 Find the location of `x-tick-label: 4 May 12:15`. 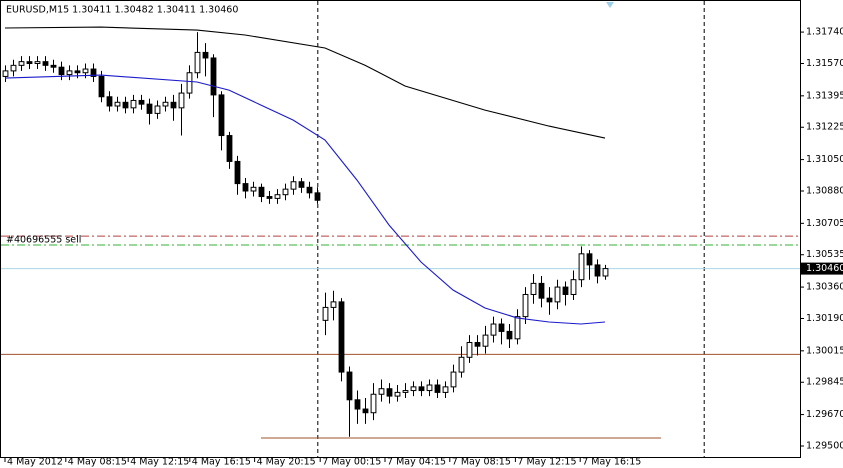

x-tick-label: 4 May 12:15 is located at coordinates (159, 462).